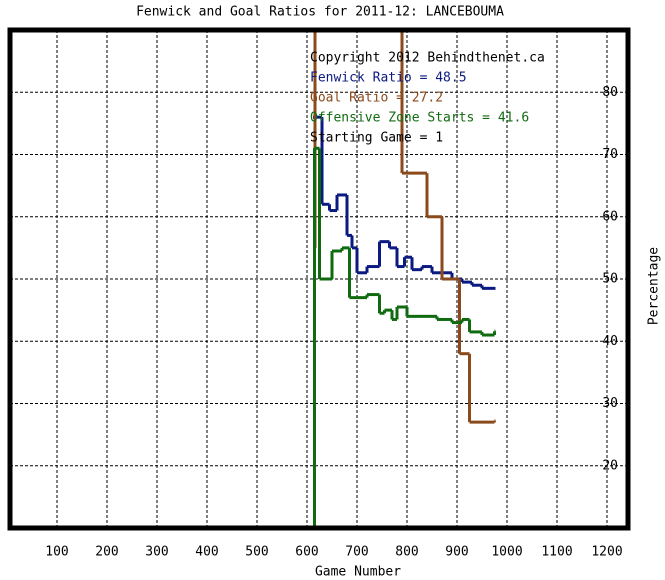  I want to click on x-tick-label: 500, so click(256, 552).